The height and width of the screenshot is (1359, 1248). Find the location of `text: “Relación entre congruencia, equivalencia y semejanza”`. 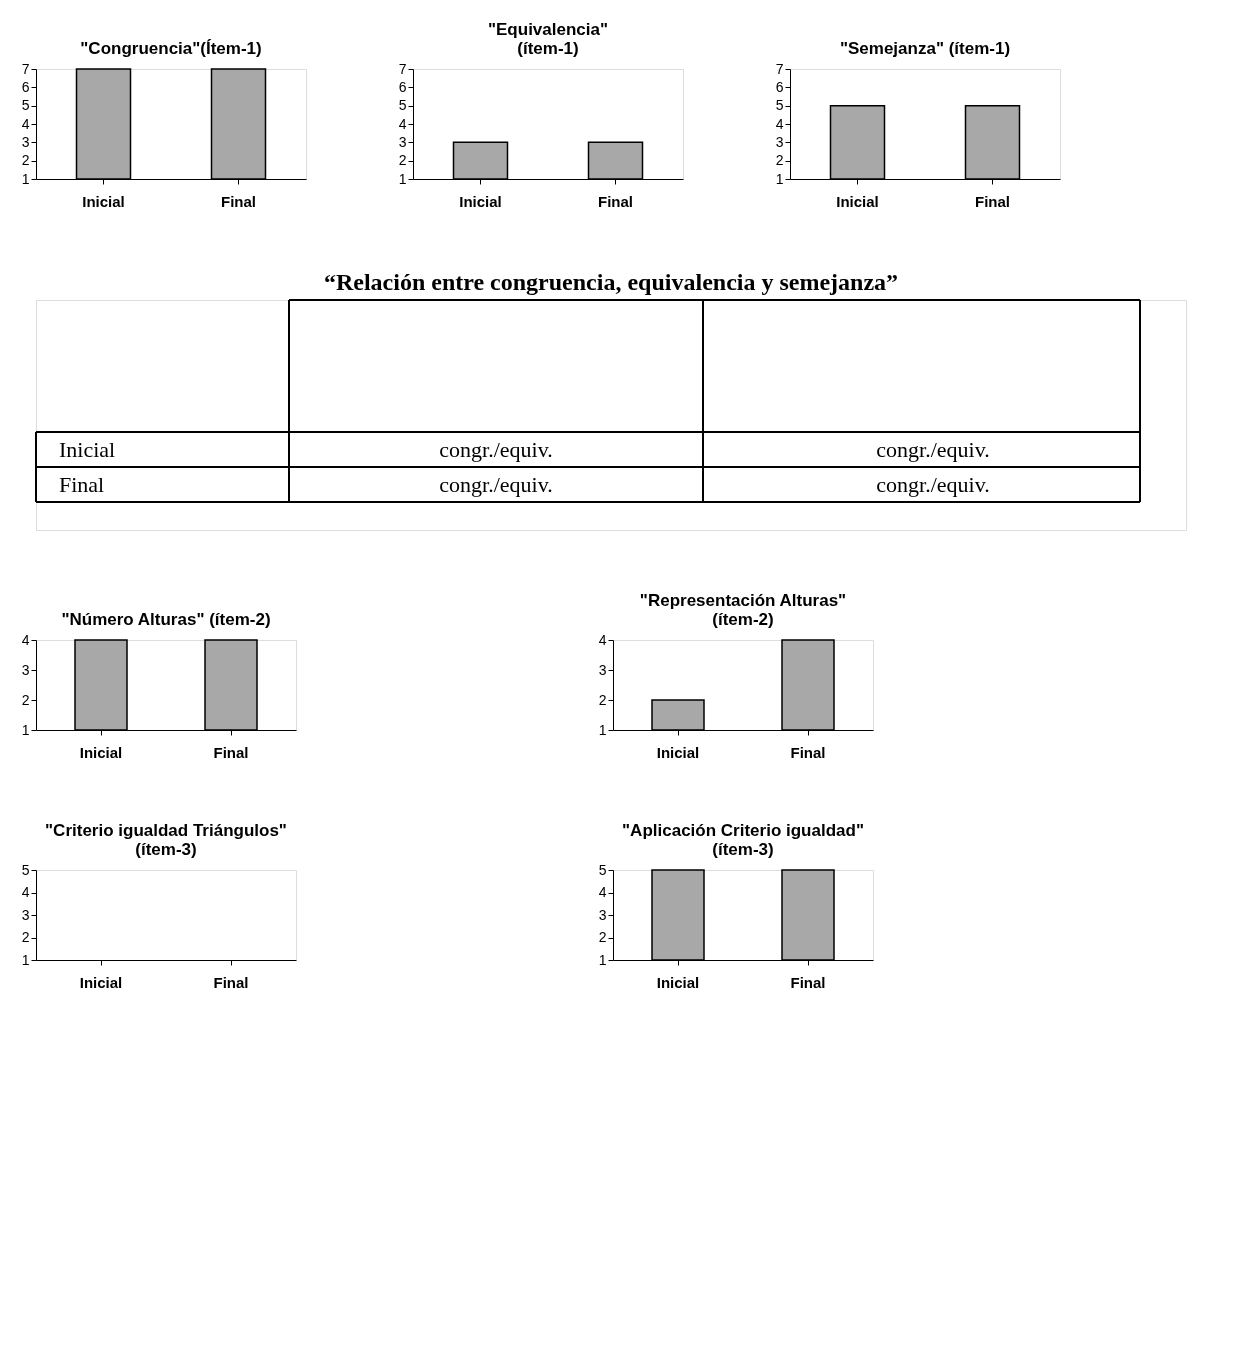

text: “Relación entre congruencia, equivalencia y semejanza” is located at coordinates (611, 282).